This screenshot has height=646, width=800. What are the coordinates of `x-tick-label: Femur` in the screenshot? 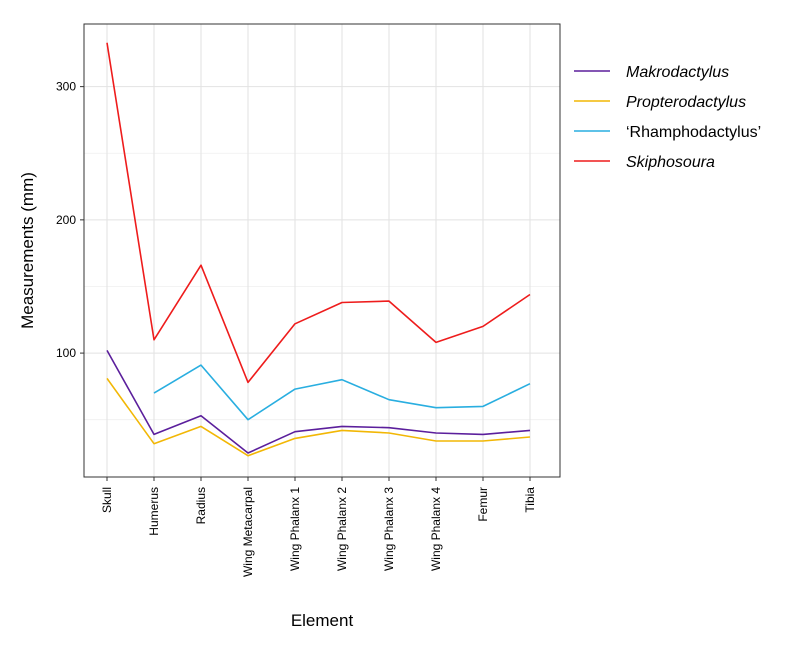 It's located at (483, 504).